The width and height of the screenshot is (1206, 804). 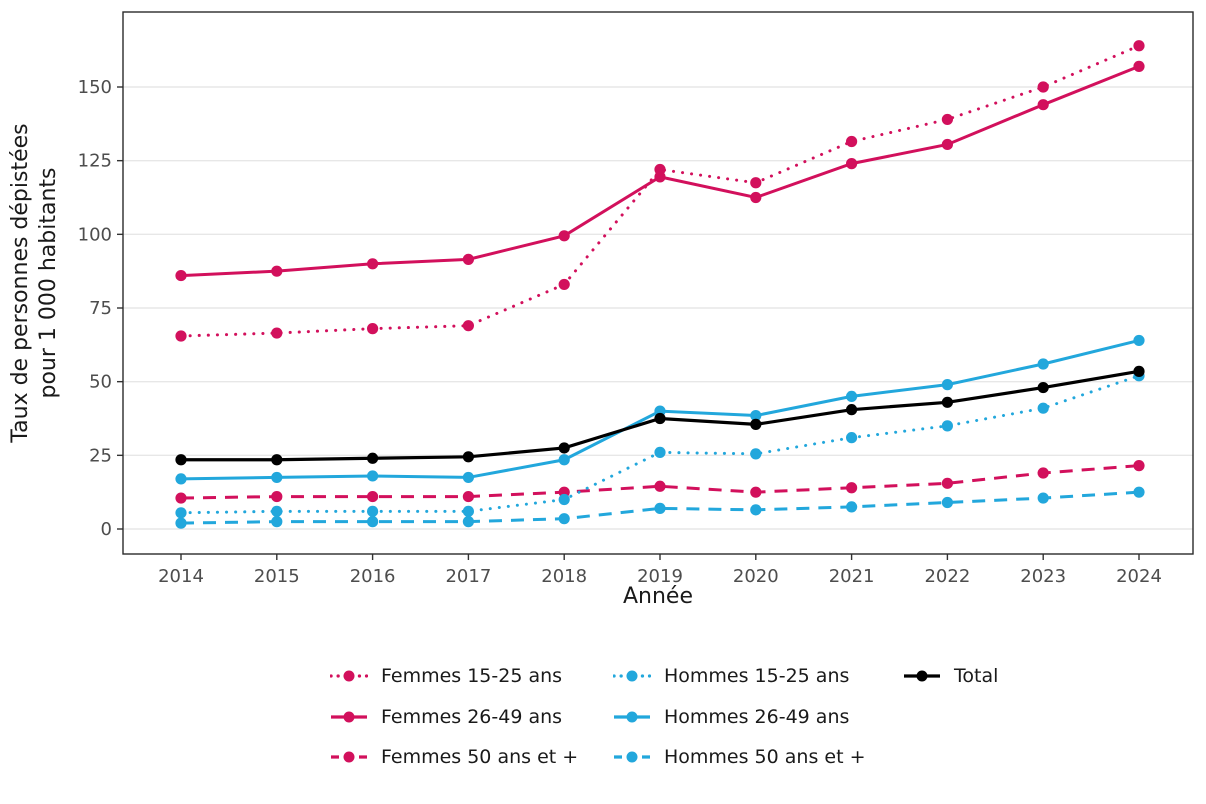 I want to click on x-tick-label-2021: 2021, so click(x=852, y=576).